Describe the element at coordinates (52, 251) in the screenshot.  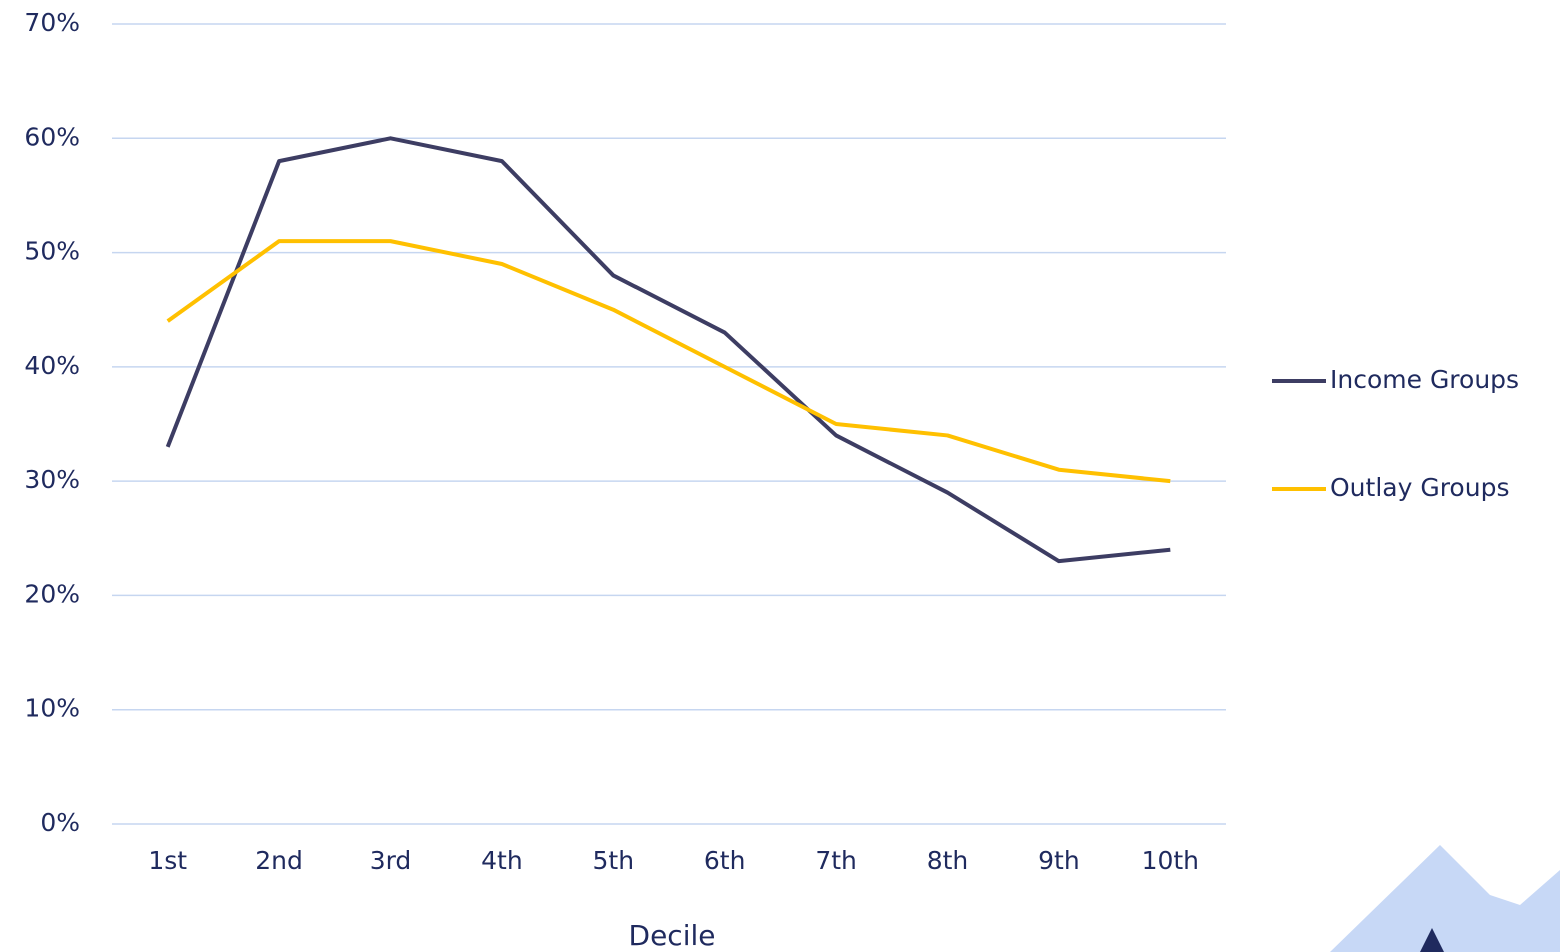
I see `y-tick-label: 50%` at that location.